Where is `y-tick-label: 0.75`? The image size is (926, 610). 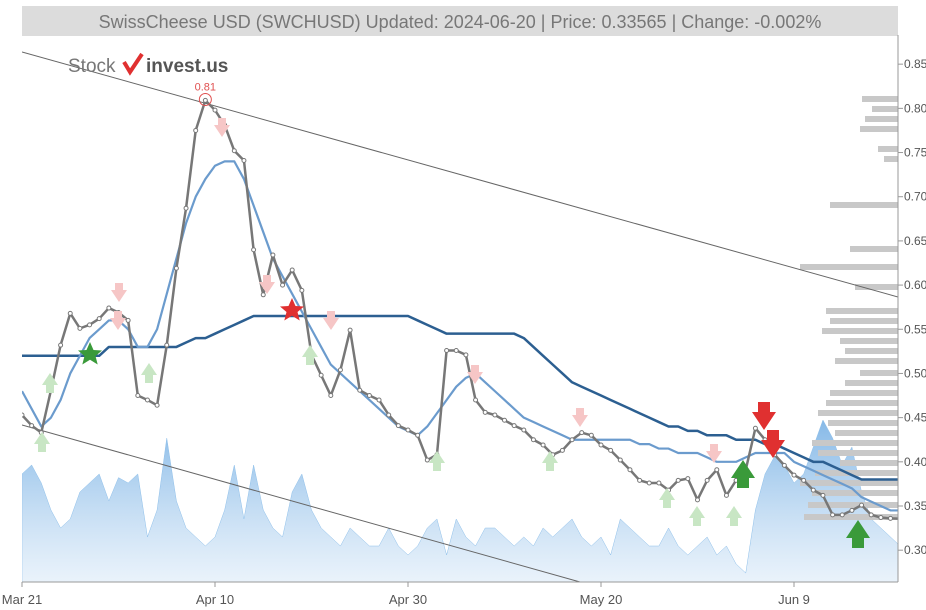 y-tick-label: 0.75 is located at coordinates (915, 153).